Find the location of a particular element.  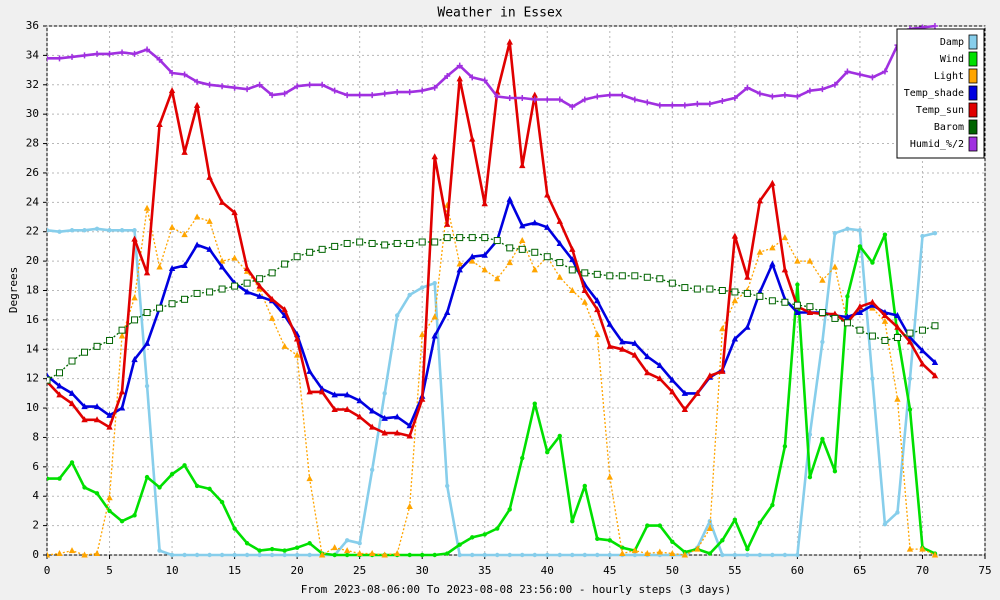

x-tick-label: 25 is located at coordinates (359, 570).